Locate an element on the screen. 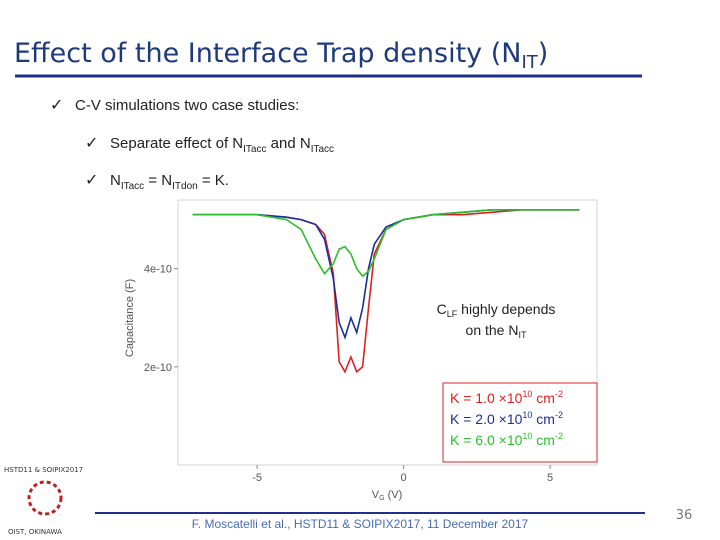 The height and width of the screenshot is (540, 720). x-label-end: (V) is located at coordinates (394, 495).